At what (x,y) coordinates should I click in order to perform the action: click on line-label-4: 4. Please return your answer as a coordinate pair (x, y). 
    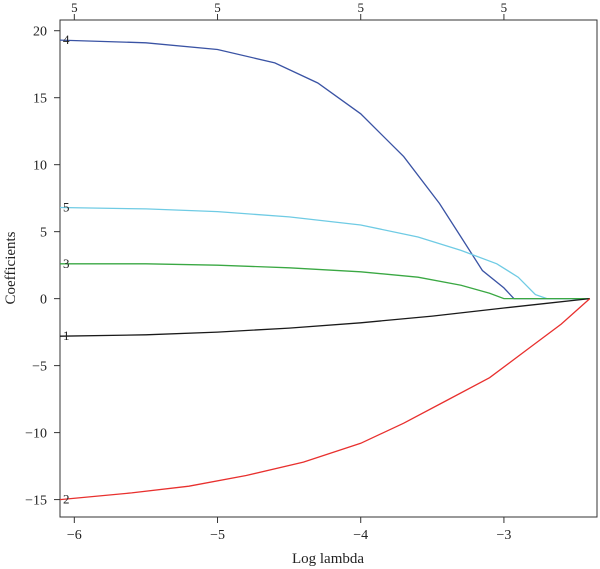
    Looking at the image, I should click on (66, 39).